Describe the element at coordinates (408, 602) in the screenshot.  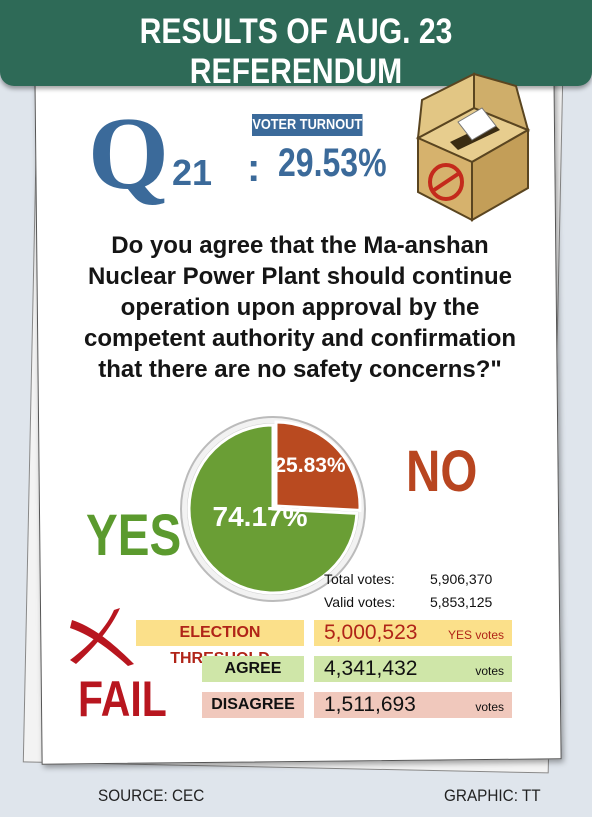
I see `valid-votes-row: Valid votes: 5,853,125` at that location.